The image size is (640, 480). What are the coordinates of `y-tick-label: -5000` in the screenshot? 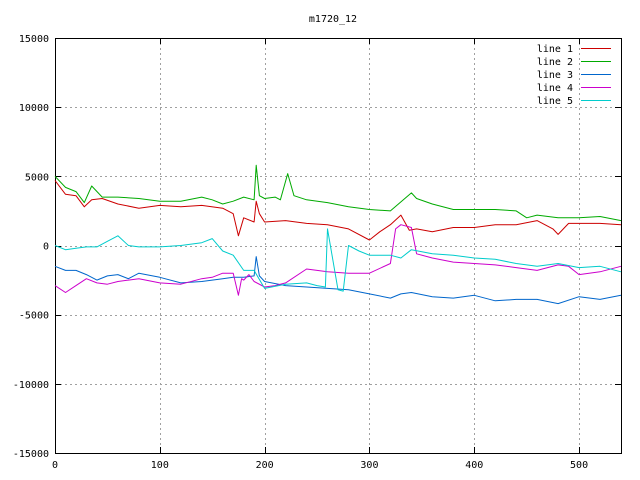 It's located at (34, 316).